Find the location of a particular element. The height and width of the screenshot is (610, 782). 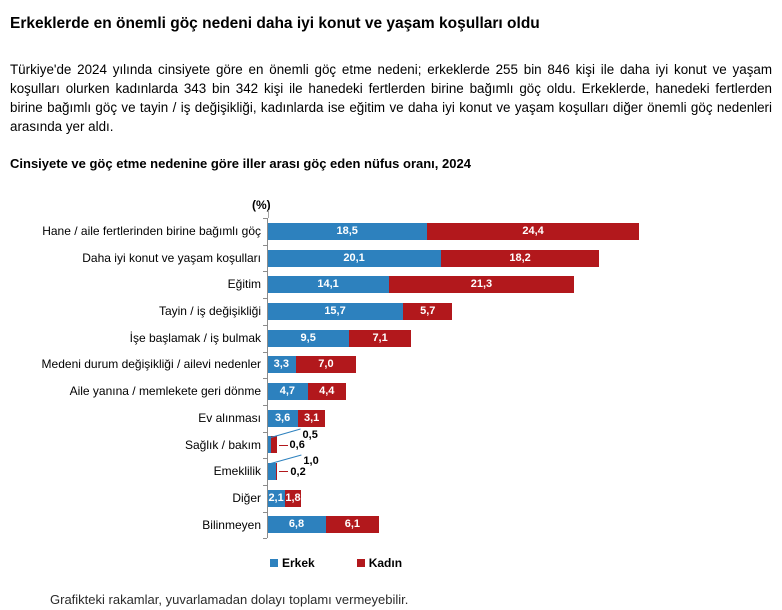

erkek-value-label: 3,3 is located at coordinates (281, 364).